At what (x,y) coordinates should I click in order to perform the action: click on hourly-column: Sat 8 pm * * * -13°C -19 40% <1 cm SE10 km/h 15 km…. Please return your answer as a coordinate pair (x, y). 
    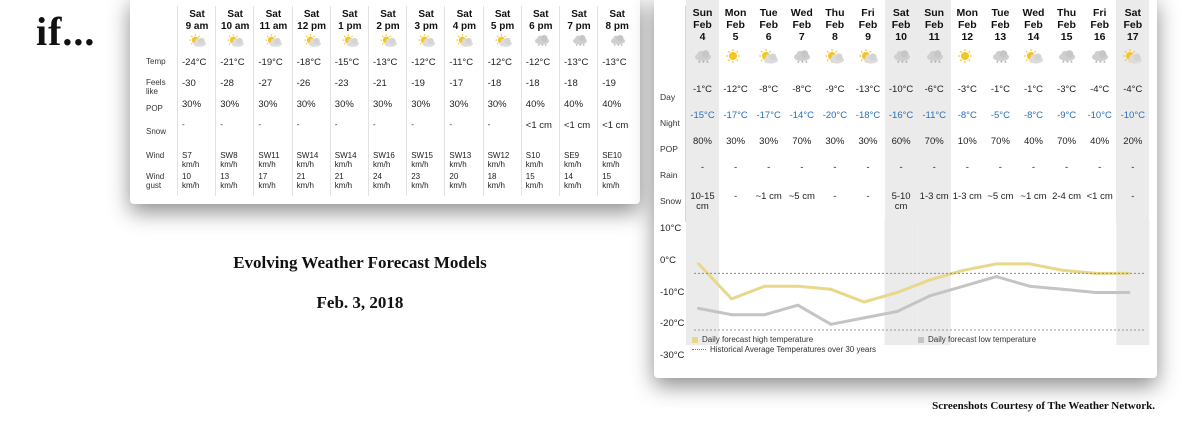
    Looking at the image, I should click on (616, 98).